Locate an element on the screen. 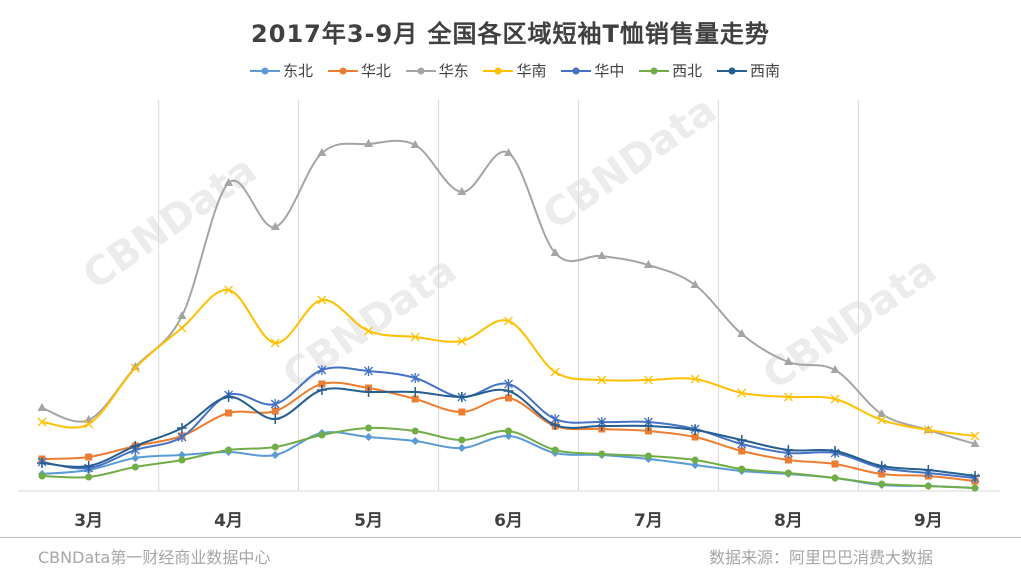 The image size is (1021, 581). legend-item: 西北 is located at coordinates (670, 70).